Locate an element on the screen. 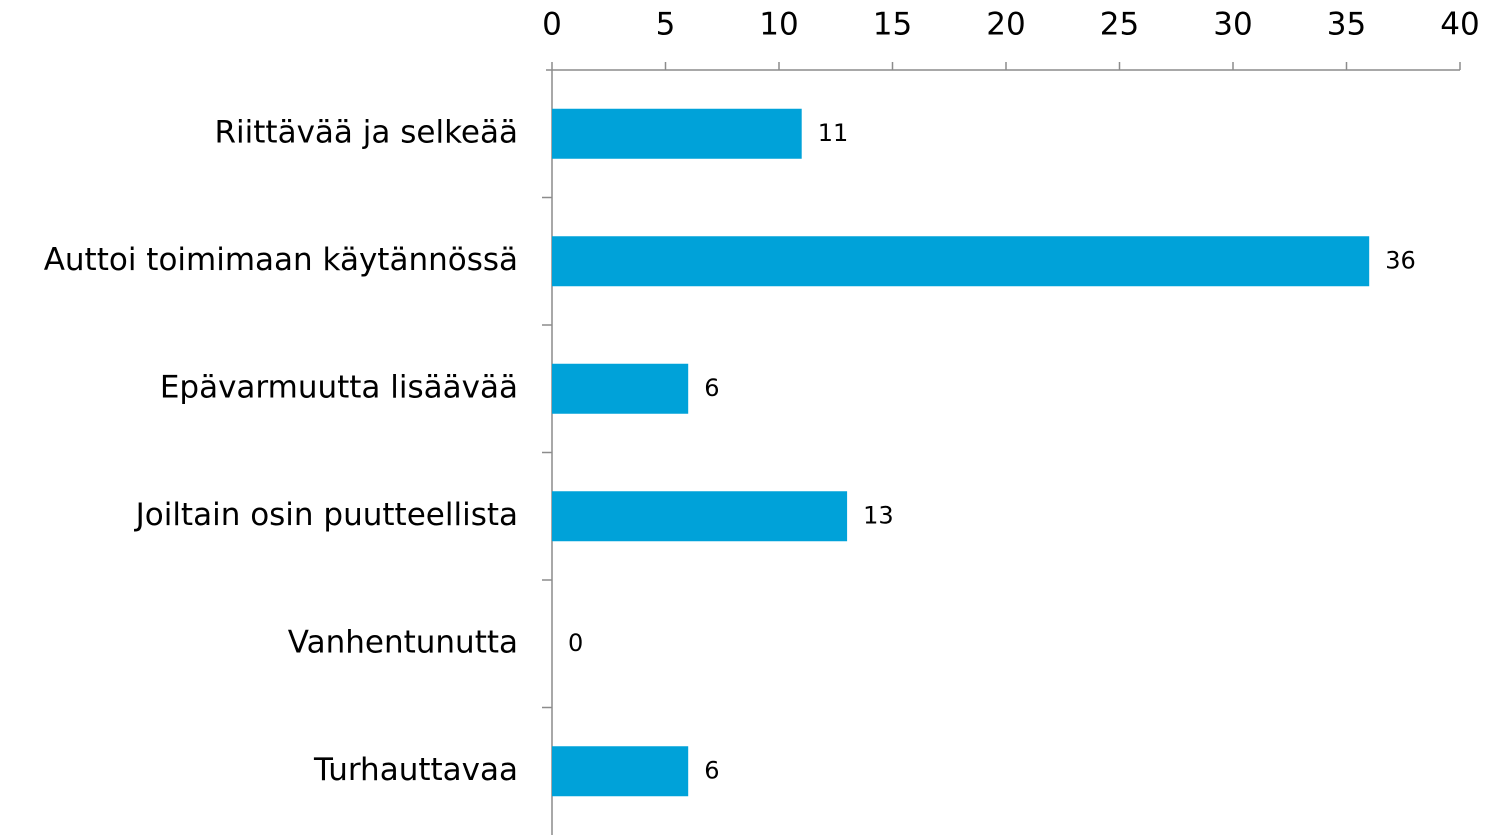 The height and width of the screenshot is (835, 1491). data-label: 36 is located at coordinates (1400, 260).